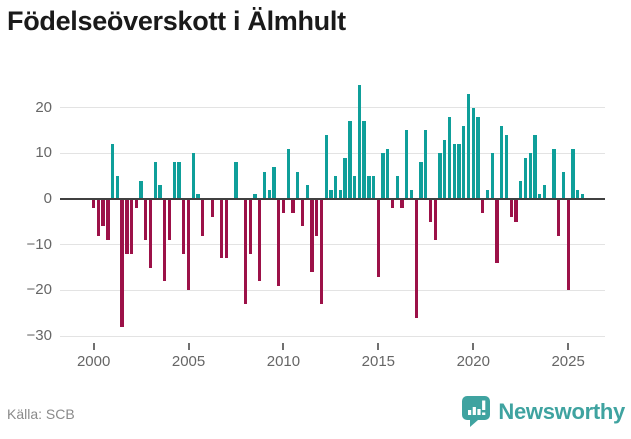 Image resolution: width=631 pixels, height=439 pixels. Describe the element at coordinates (198, 196) in the screenshot. I see `bar-2005-Q3` at that location.